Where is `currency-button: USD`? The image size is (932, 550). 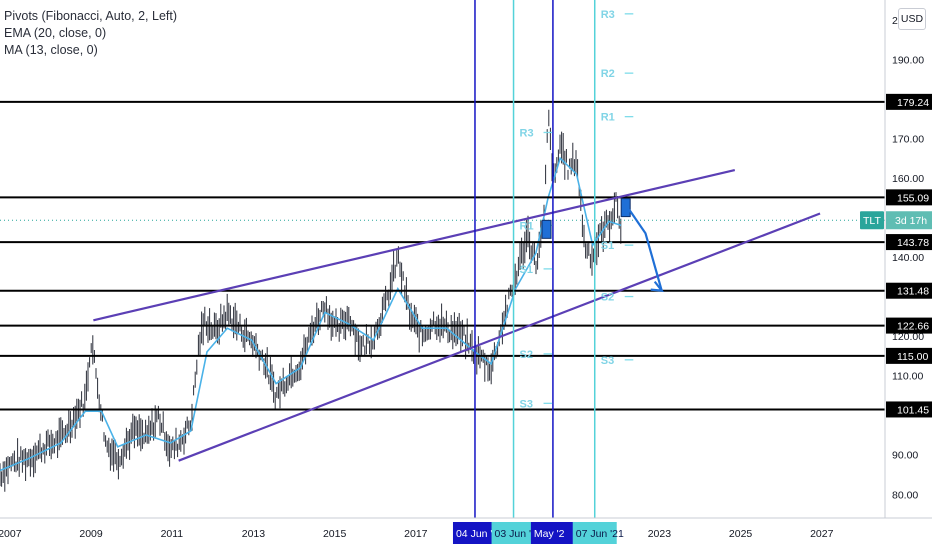 currency-button: USD is located at coordinates (912, 19).